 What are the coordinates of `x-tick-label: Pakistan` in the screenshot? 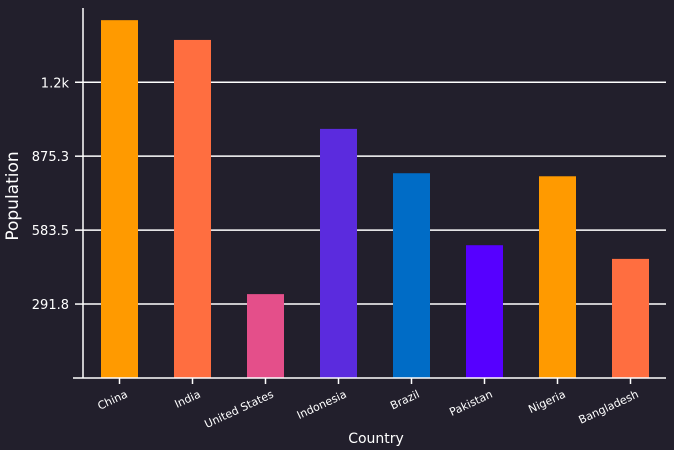 It's located at (470, 403).